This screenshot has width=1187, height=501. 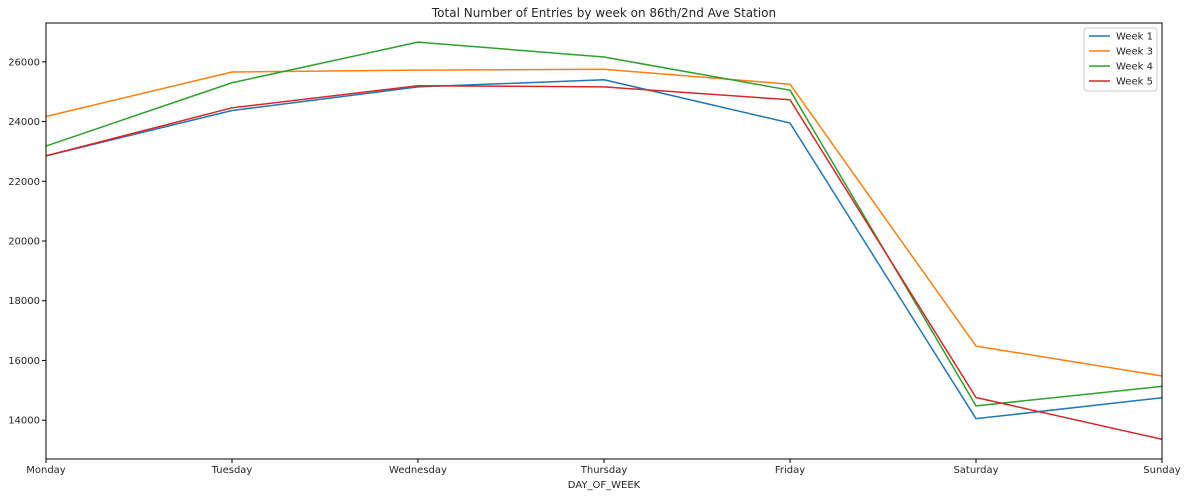 What do you see at coordinates (1134, 52) in the screenshot?
I see `legend-label: Week 3` at bounding box center [1134, 52].